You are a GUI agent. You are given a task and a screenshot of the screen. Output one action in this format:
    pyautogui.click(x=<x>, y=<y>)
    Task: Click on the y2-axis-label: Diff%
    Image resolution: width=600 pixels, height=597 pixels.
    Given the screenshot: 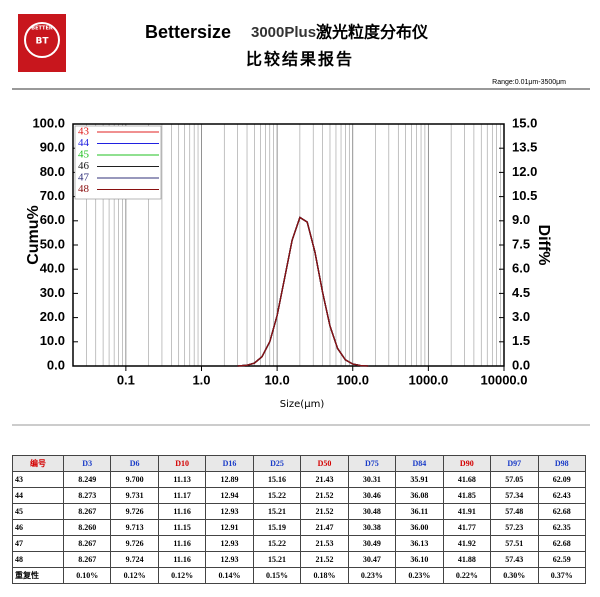 What is the action you would take?
    pyautogui.click(x=543, y=245)
    